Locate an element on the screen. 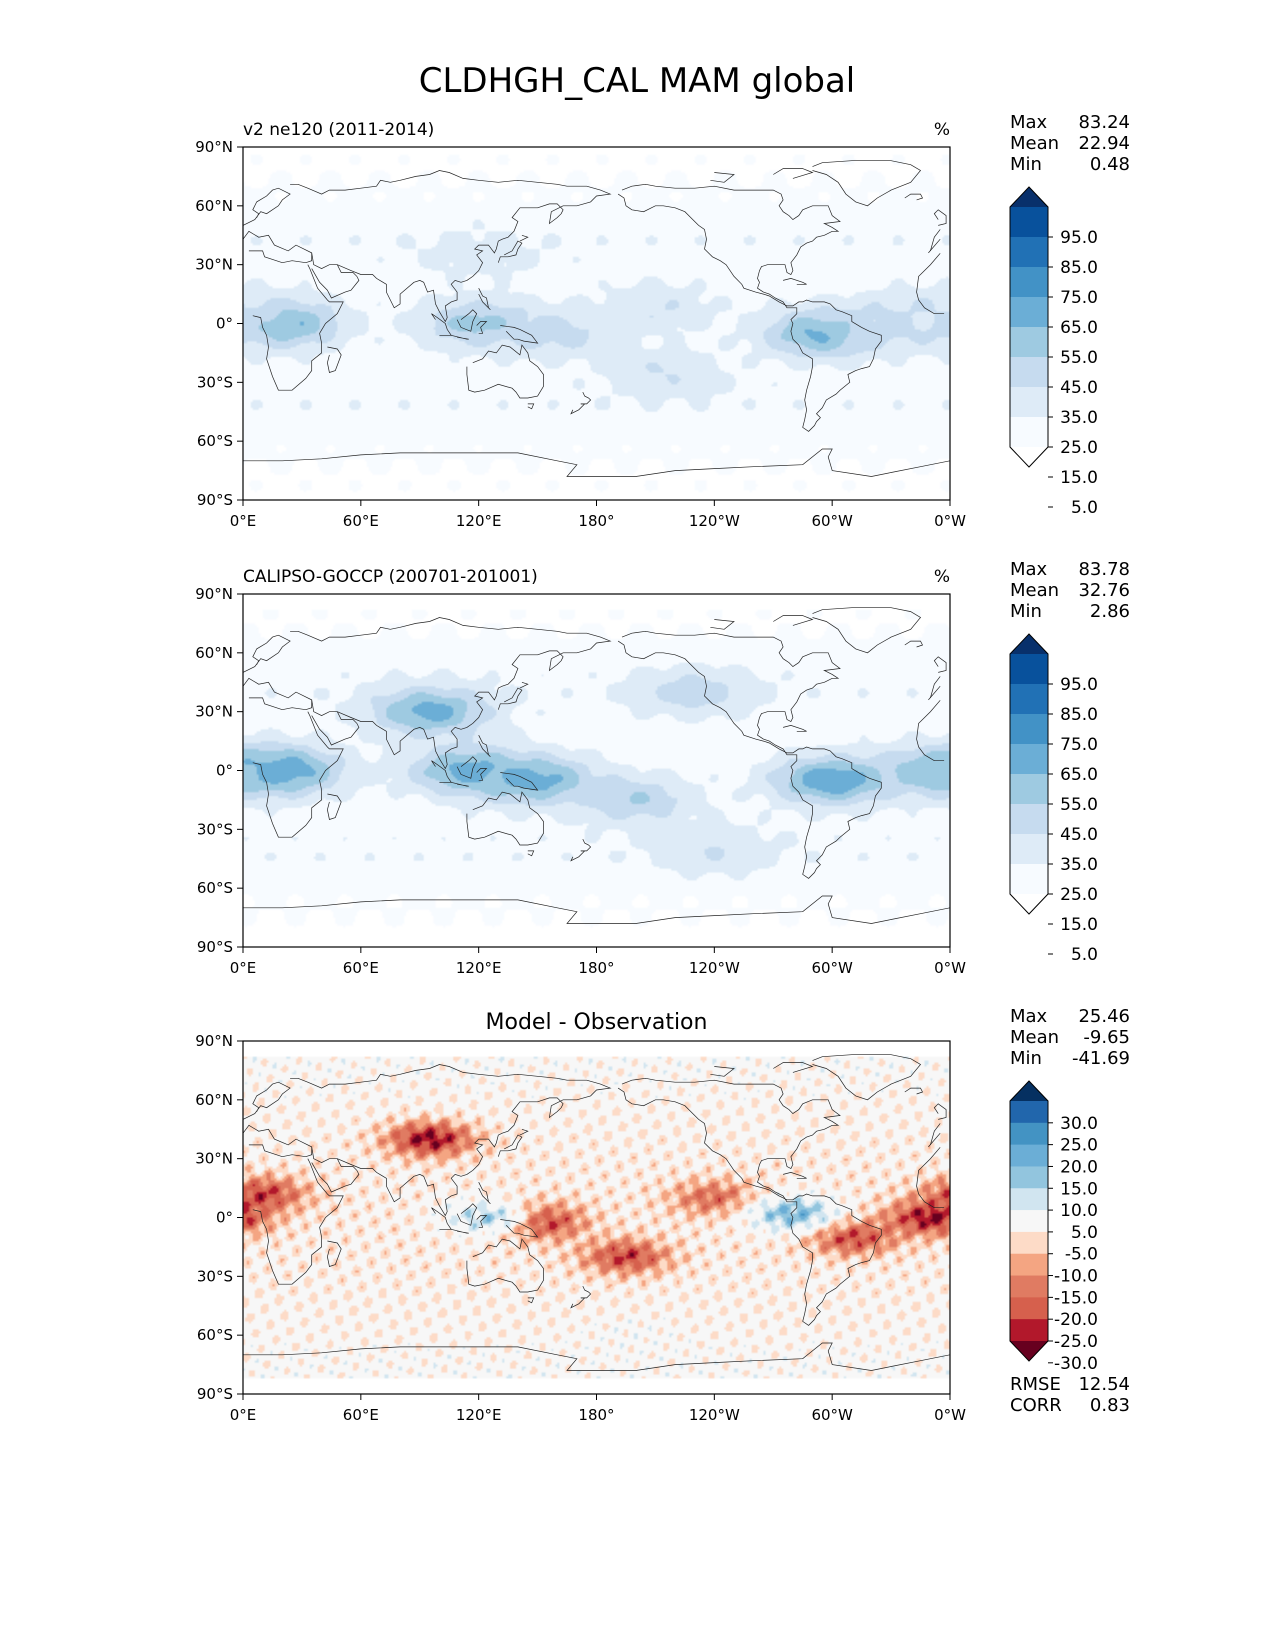 The image size is (1275, 1650). colorbar-label: -15.0 is located at coordinates (1076, 1298).